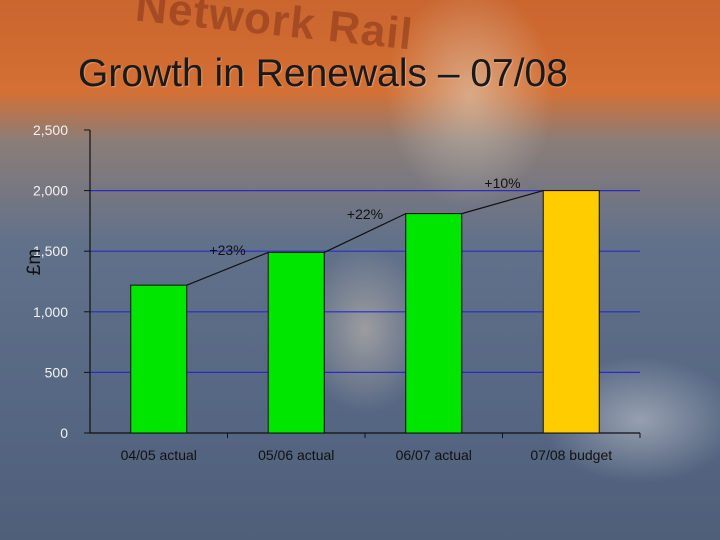 This screenshot has width=720, height=540. I want to click on x-tick-label: 05/06 actual, so click(296, 455).